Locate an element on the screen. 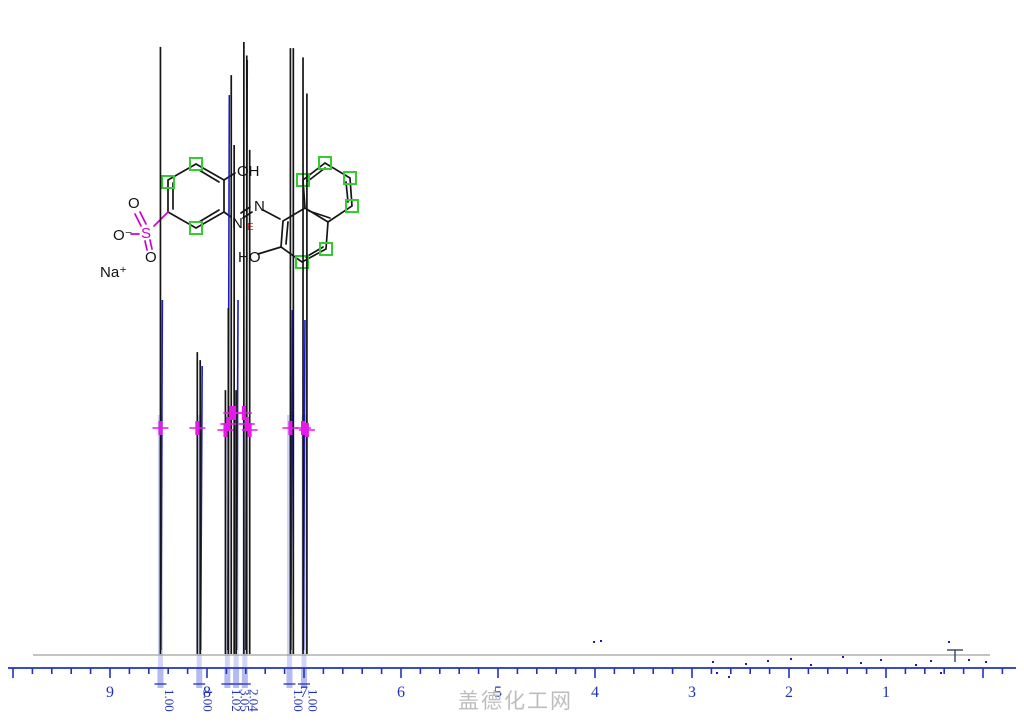 The image size is (1024, 724). integral-curves is located at coordinates (233, 355).